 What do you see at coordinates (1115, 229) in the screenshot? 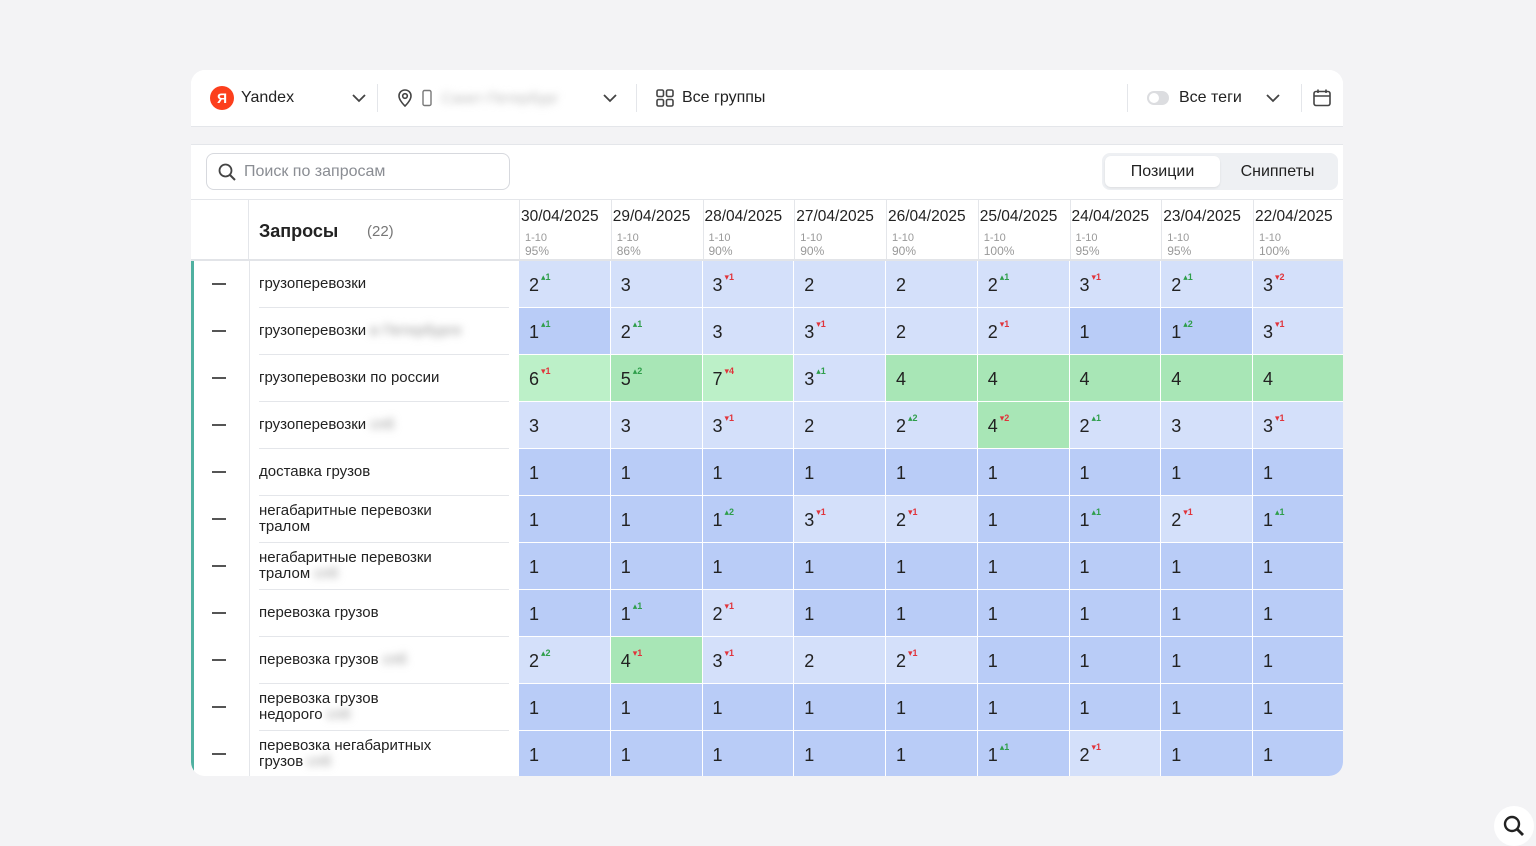
I see `date-column-header: 24/04/2025 1-10 95%` at bounding box center [1115, 229].